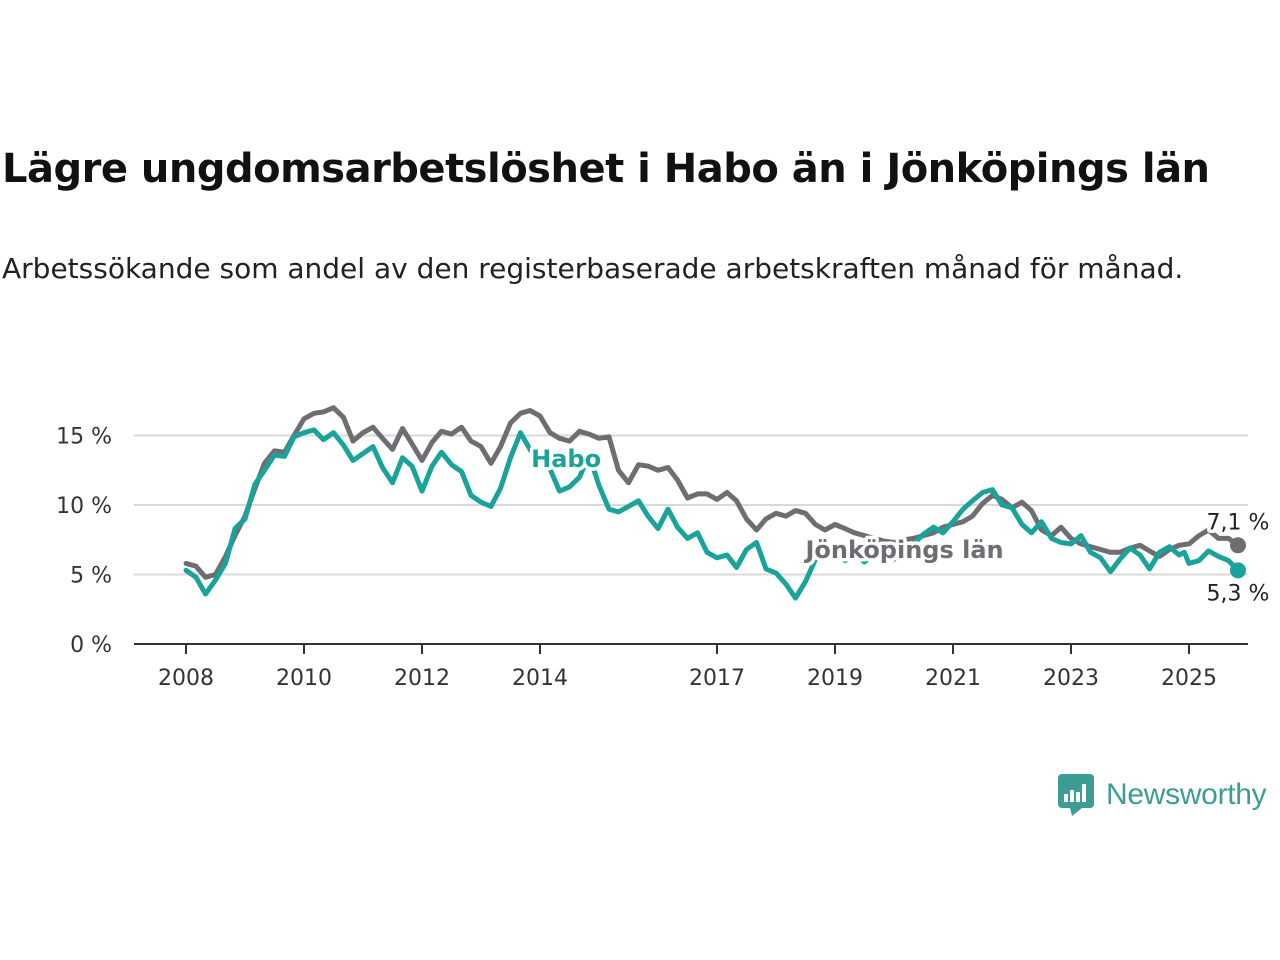  Describe the element at coordinates (91, 576) in the screenshot. I see `y-tick-label: 5 %` at that location.